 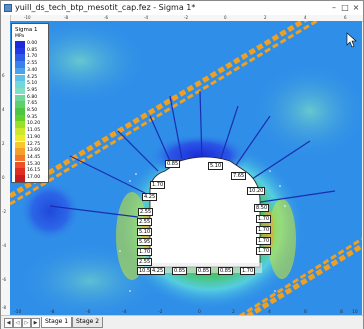 What do you see at coordinates (306, 111) in the screenshot?
I see `contour-region` at bounding box center [306, 111].